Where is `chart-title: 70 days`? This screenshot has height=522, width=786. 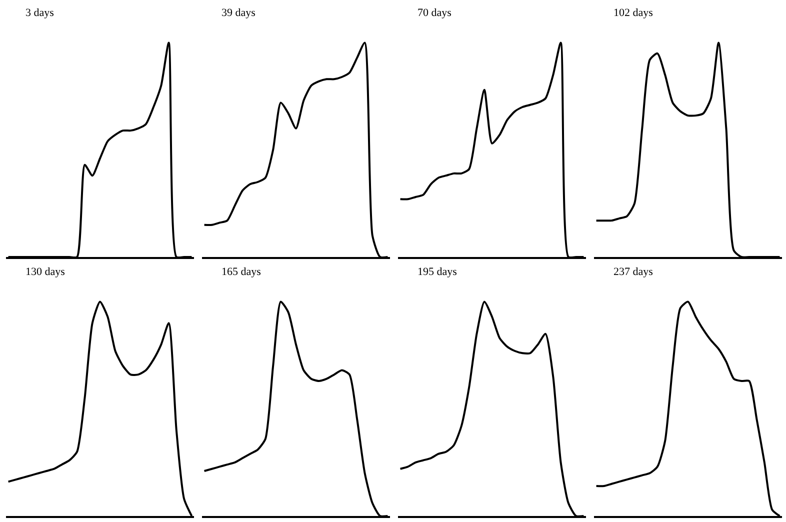 chart-title: 70 days is located at coordinates (435, 13).